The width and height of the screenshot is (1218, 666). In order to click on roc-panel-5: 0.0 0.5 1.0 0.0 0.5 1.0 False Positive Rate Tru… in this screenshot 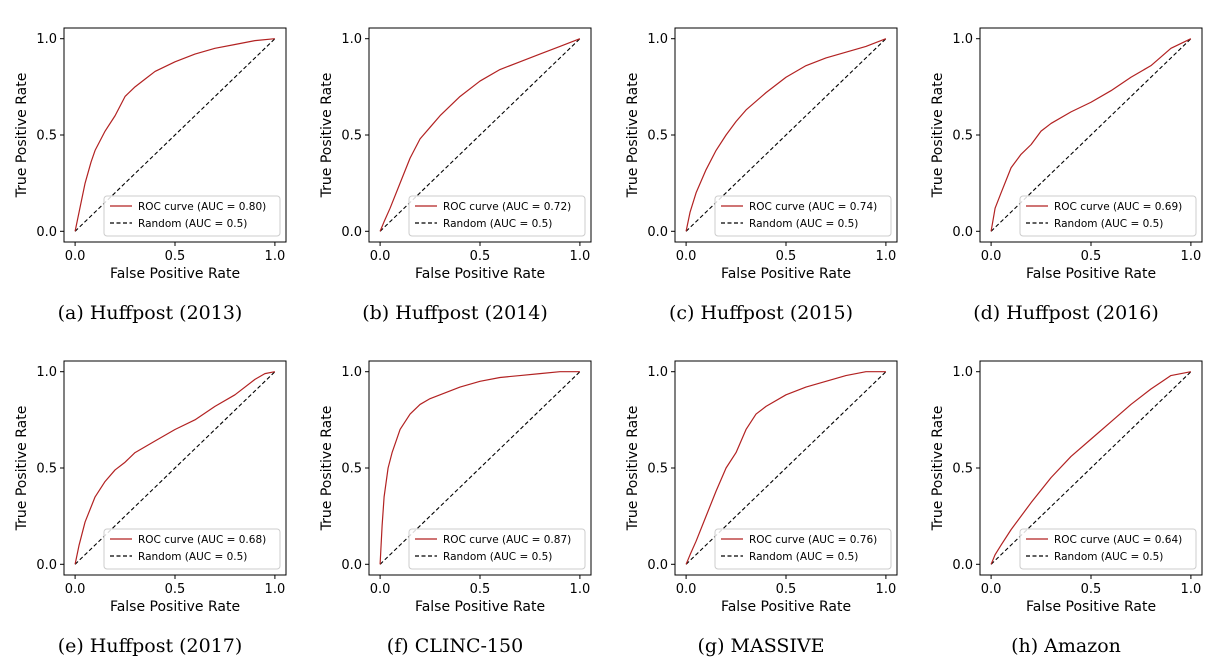, I will do `click(455, 499)`.